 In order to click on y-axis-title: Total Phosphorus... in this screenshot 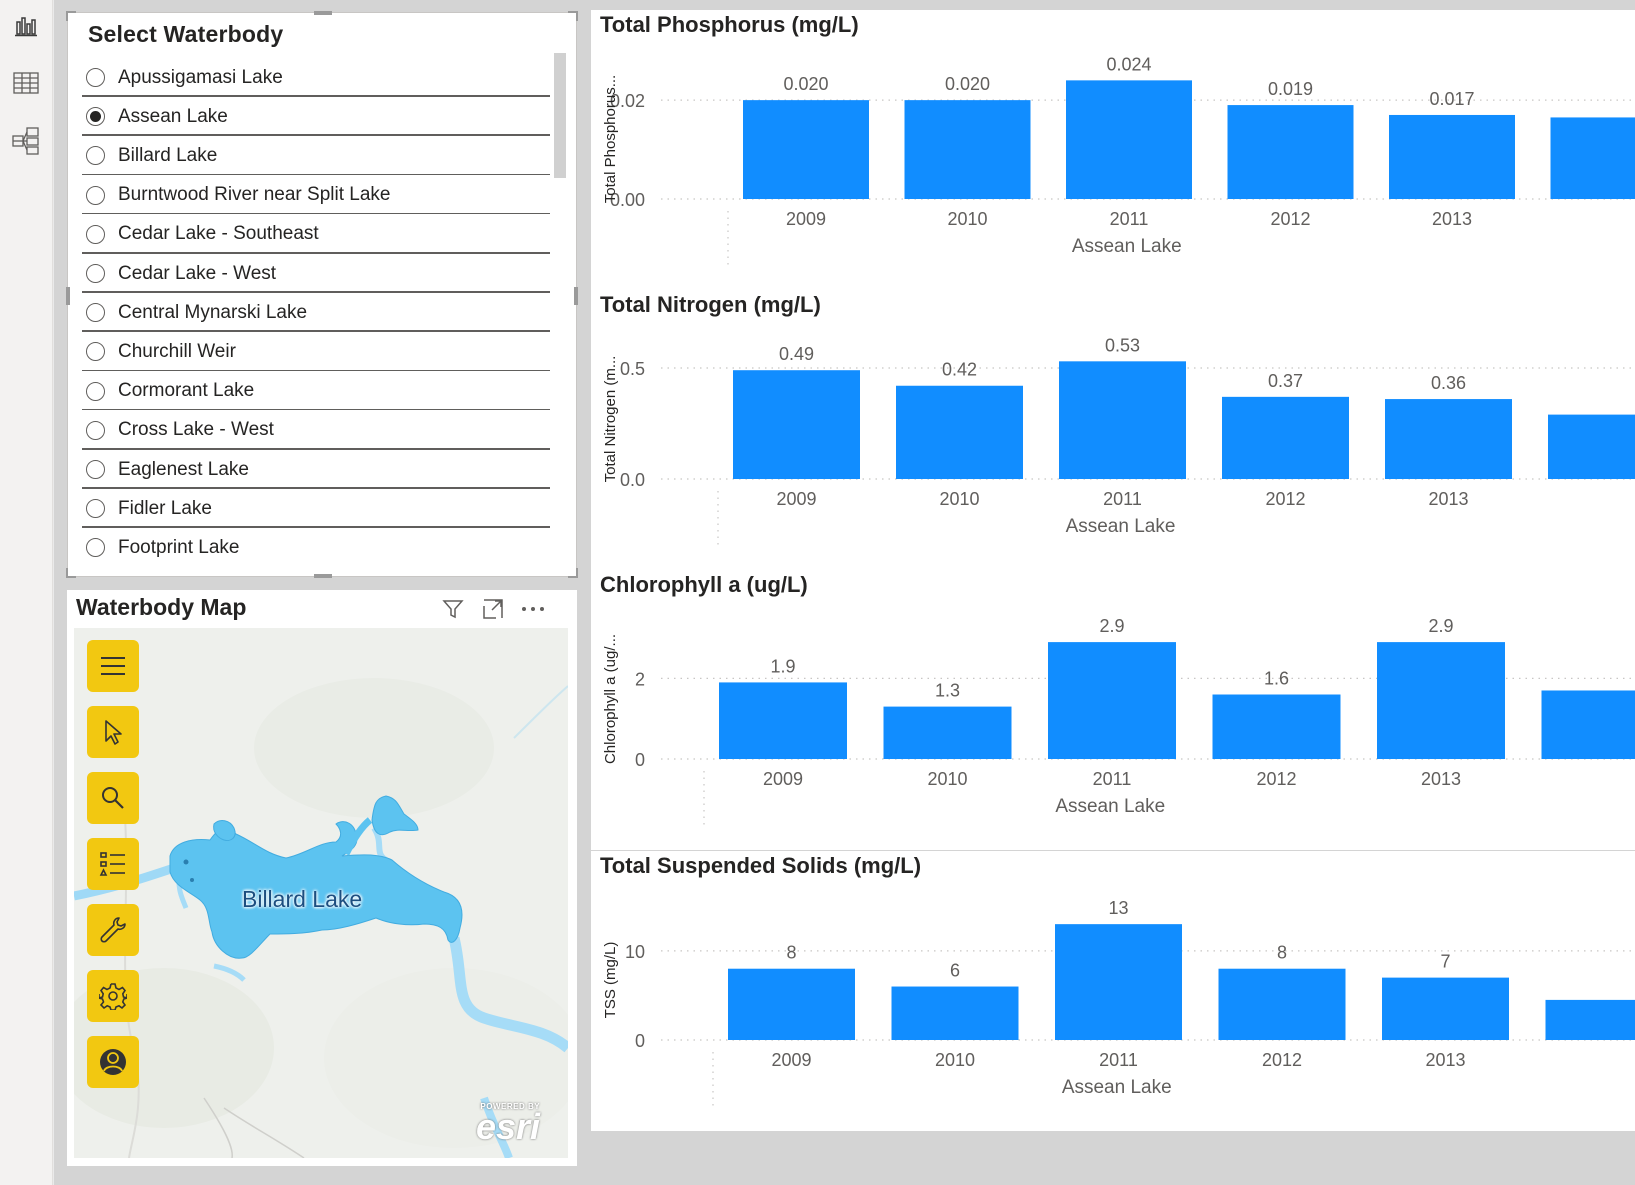, I will do `click(610, 139)`.